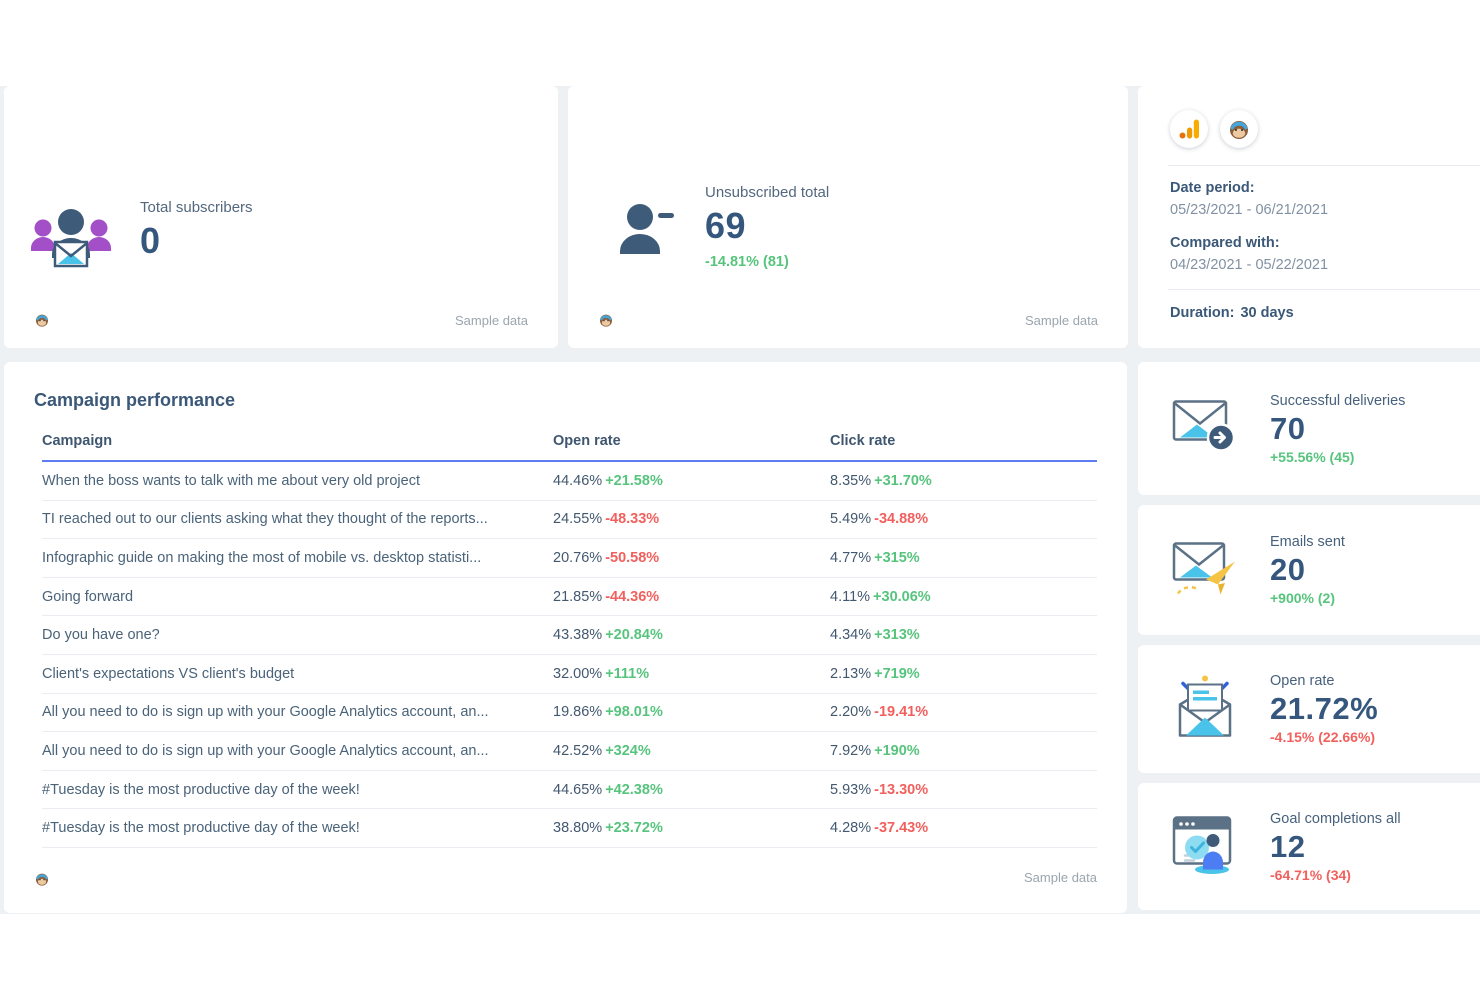 The width and height of the screenshot is (1480, 987). I want to click on metric-label: Successful deliveries, so click(1338, 400).